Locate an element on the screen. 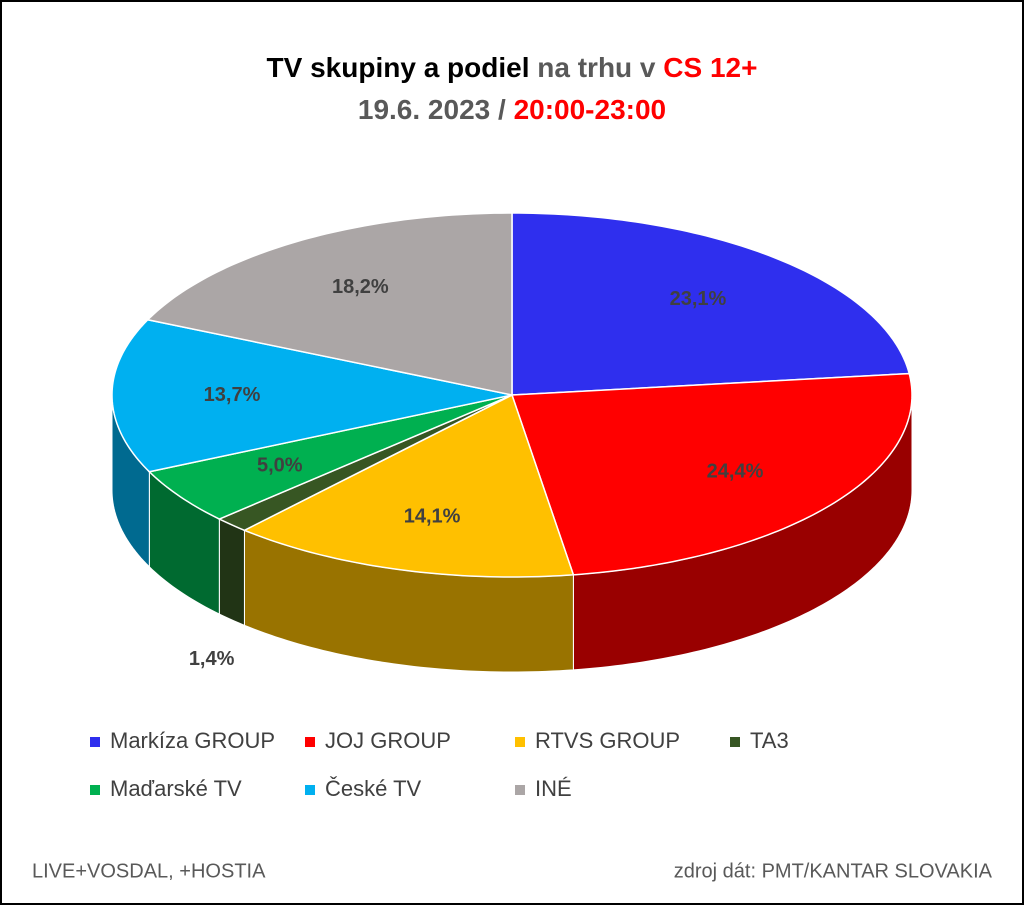 This screenshot has width=1024, height=905. legend-label: INÉ is located at coordinates (553, 788).